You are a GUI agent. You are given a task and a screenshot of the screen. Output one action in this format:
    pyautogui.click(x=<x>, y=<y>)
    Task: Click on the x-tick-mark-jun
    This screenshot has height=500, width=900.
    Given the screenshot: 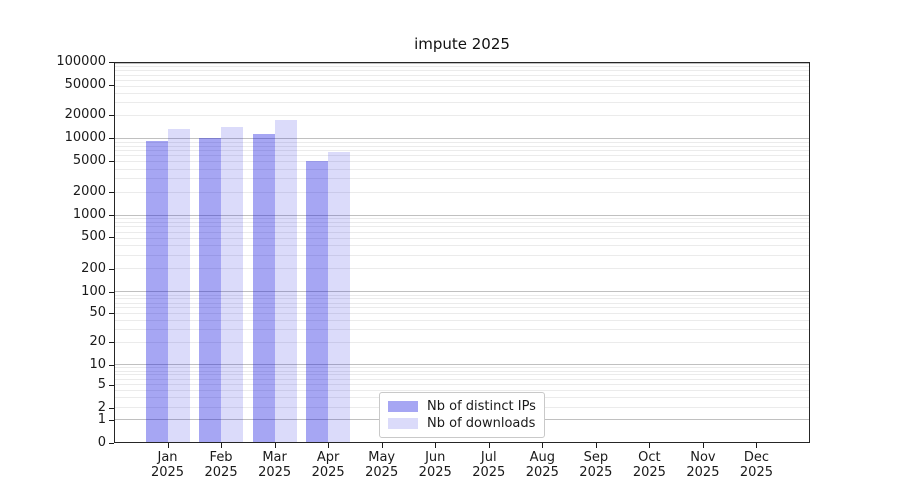 What is the action you would take?
    pyautogui.click(x=436, y=445)
    